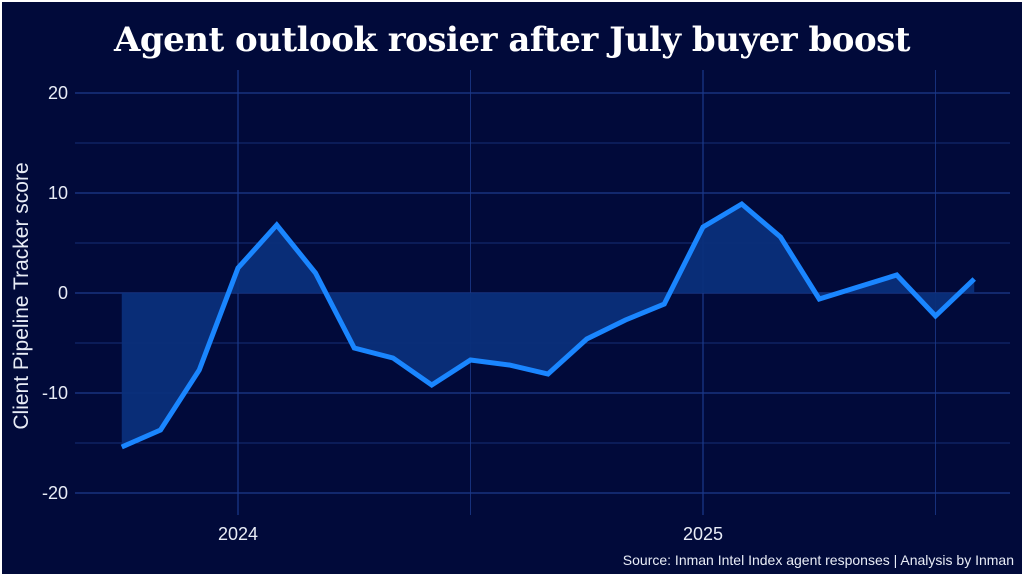  What do you see at coordinates (58, 93) in the screenshot?
I see `y-tick-label: 20` at bounding box center [58, 93].